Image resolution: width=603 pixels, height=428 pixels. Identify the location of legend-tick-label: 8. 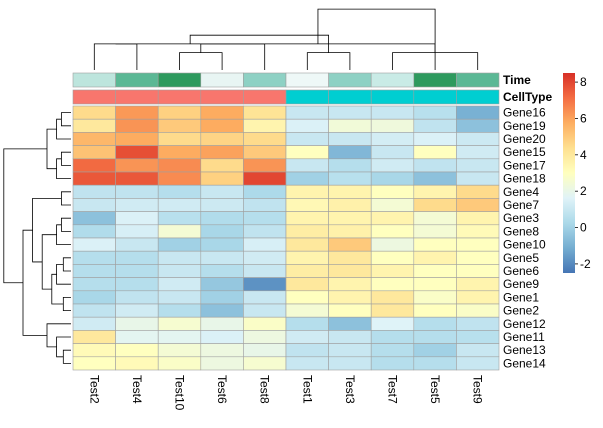
(583, 82).